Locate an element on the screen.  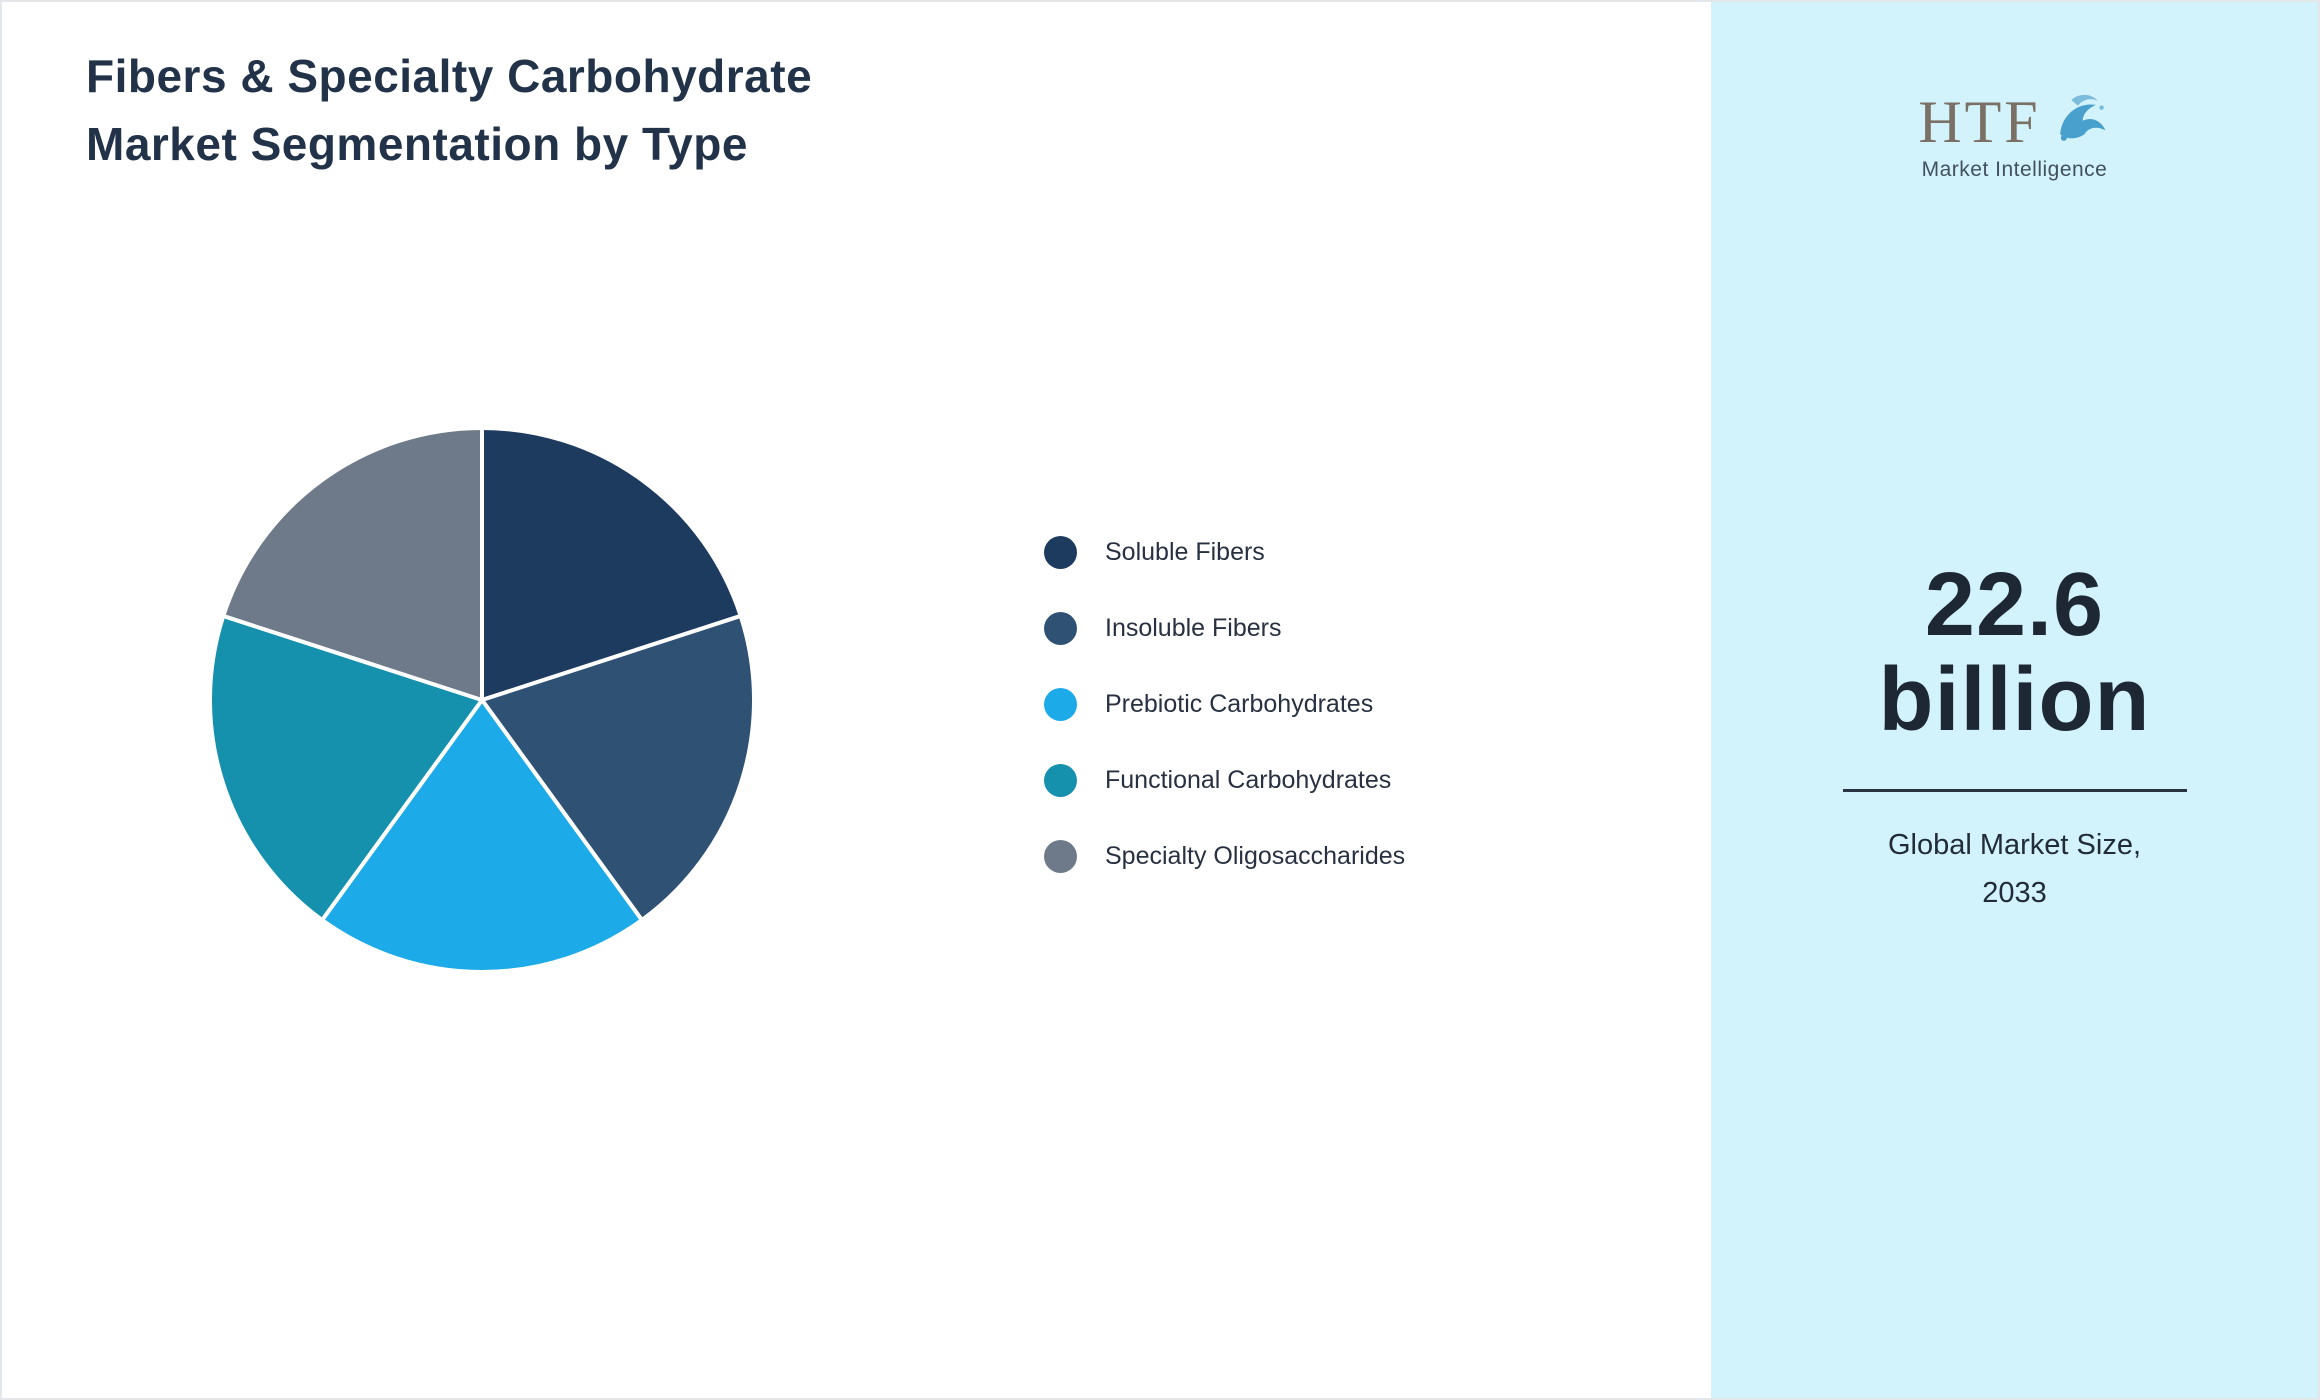
legend-item: Prebiotic Carbohydrates is located at coordinates (1224, 704).